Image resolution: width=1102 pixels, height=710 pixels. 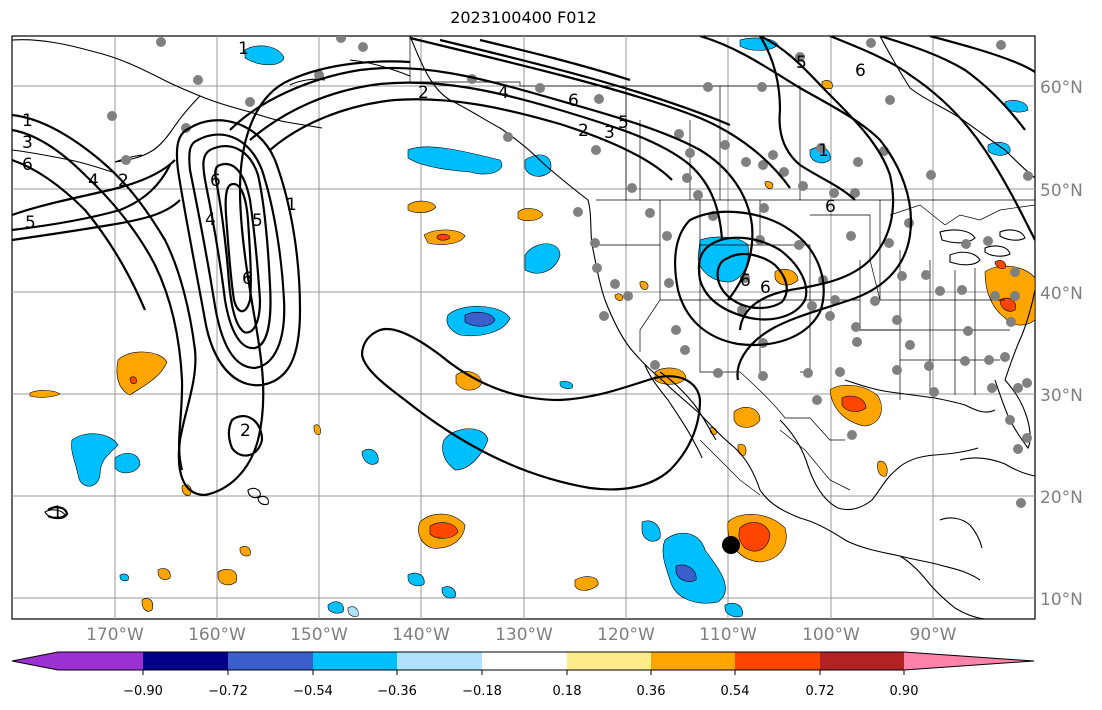 I want to click on lon-label: 120°W, so click(x=626, y=635).